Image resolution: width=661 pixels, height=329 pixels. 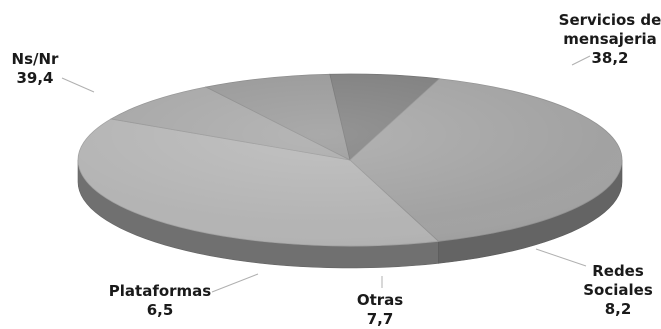 What do you see at coordinates (160, 291) in the screenshot?
I see `slice-name: Plataformas` at bounding box center [160, 291].